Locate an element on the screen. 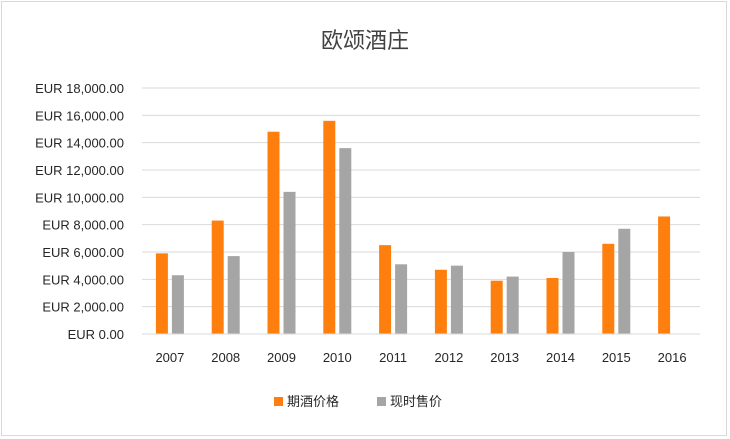 This screenshot has width=730, height=439. x-axis-ticks: 2007 2008 2009 2010 2011 2012 2013 2014 2015 2016 is located at coordinates (420, 357).